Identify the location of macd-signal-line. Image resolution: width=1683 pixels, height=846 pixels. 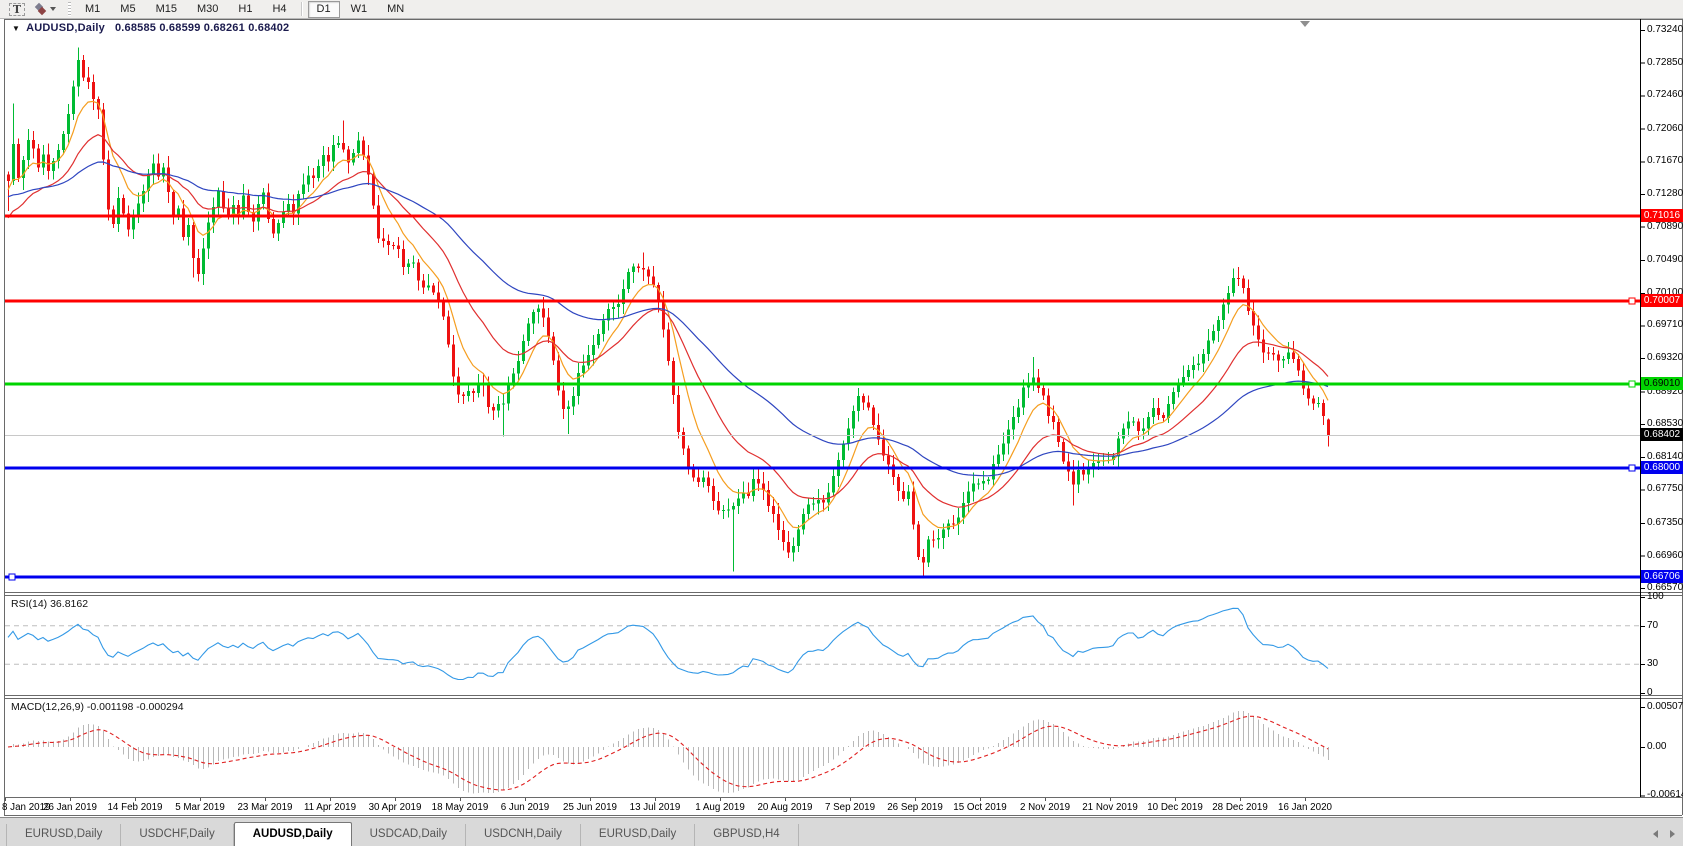
(668, 753).